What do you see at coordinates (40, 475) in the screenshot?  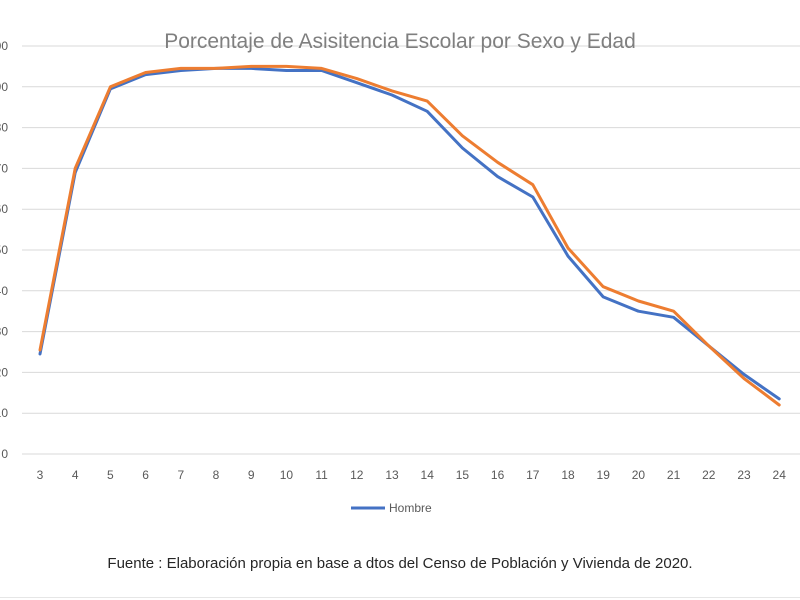 I see `x-tick-label: 3` at bounding box center [40, 475].